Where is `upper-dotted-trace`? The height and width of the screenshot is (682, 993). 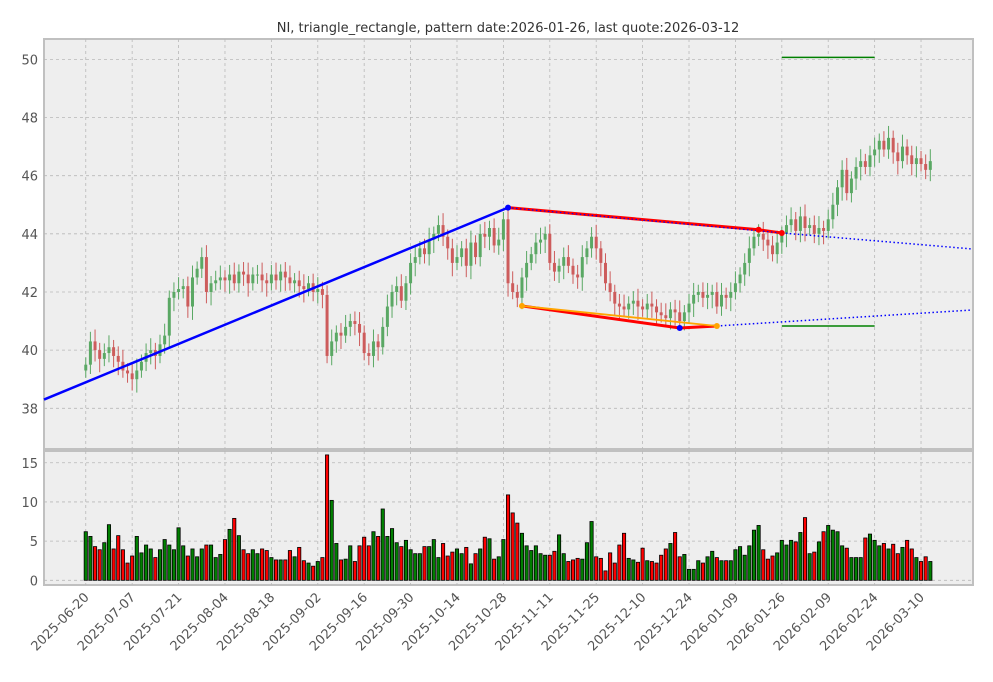
upper-dotted-trace is located at coordinates (644, 220).